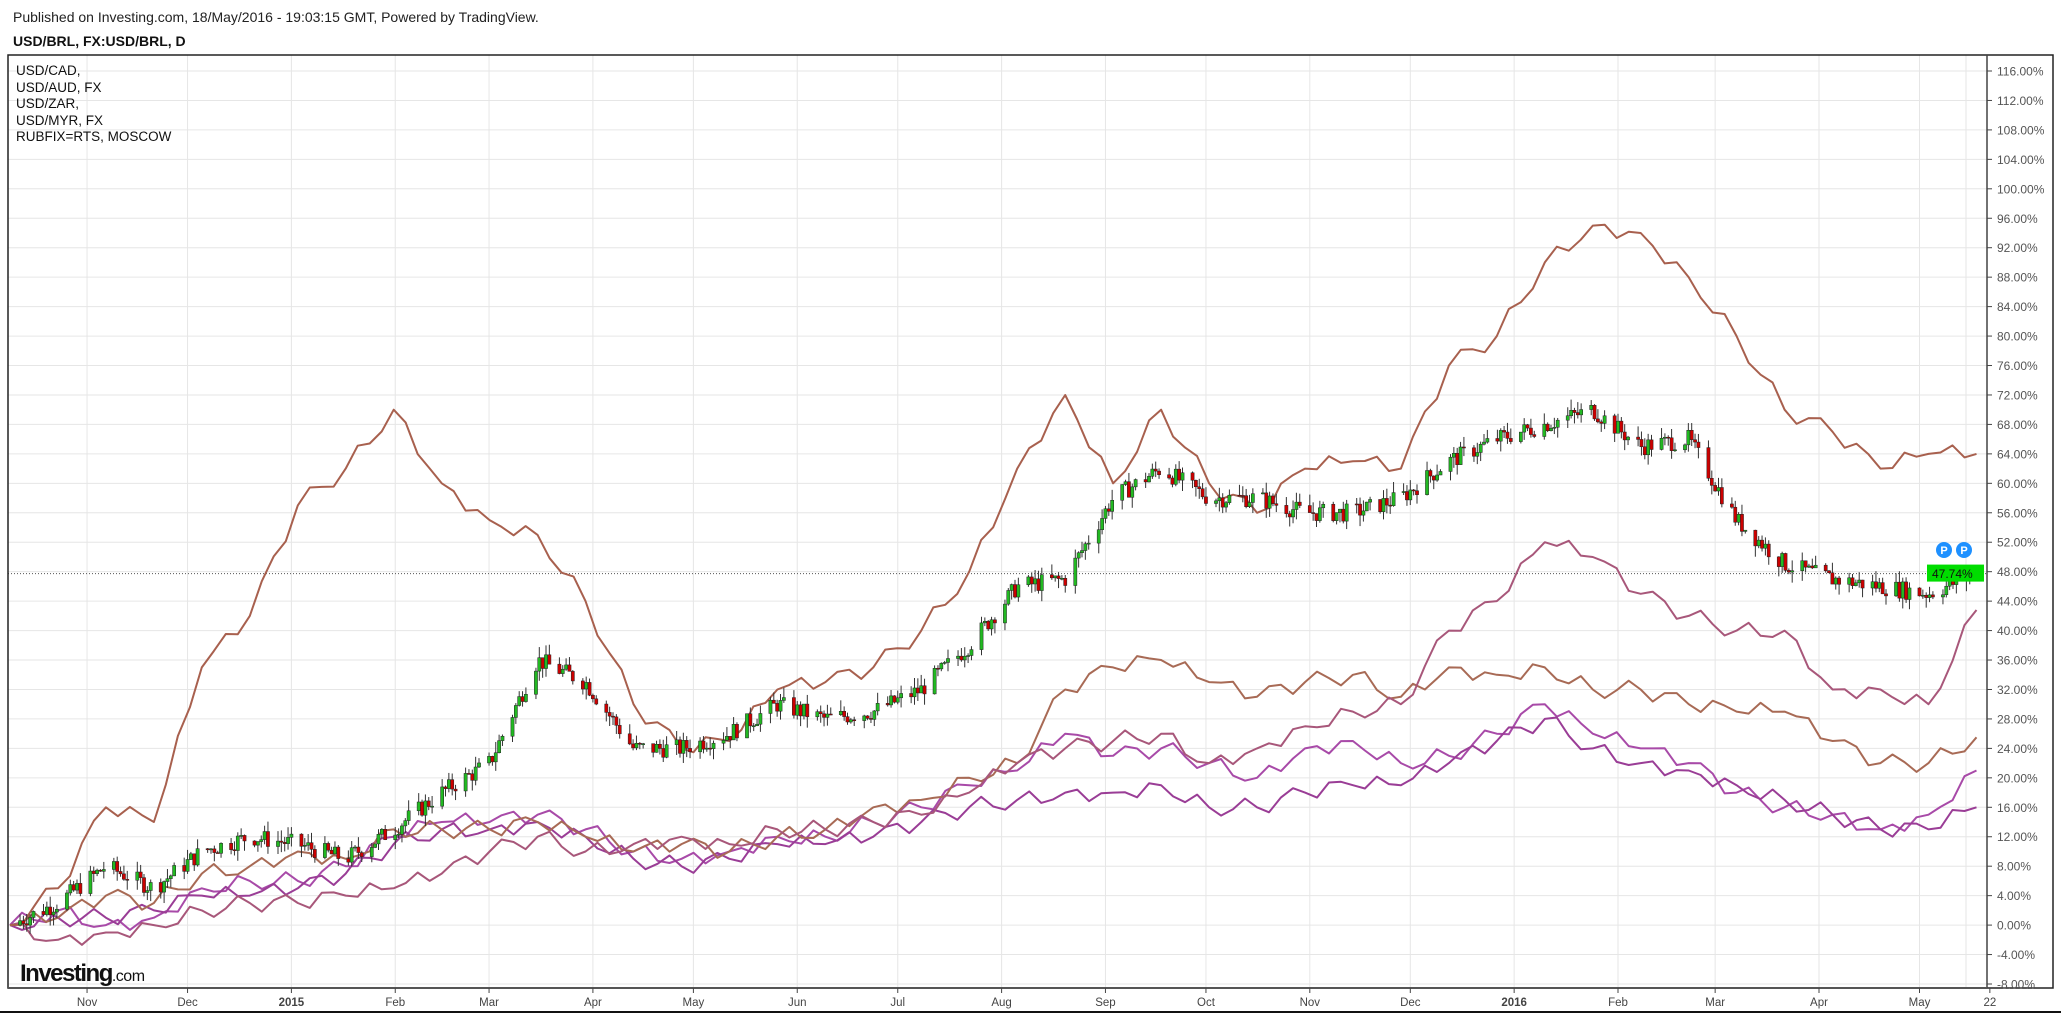  What do you see at coordinates (2017, 837) in the screenshot?
I see `y-tick-label: 12.00%` at bounding box center [2017, 837].